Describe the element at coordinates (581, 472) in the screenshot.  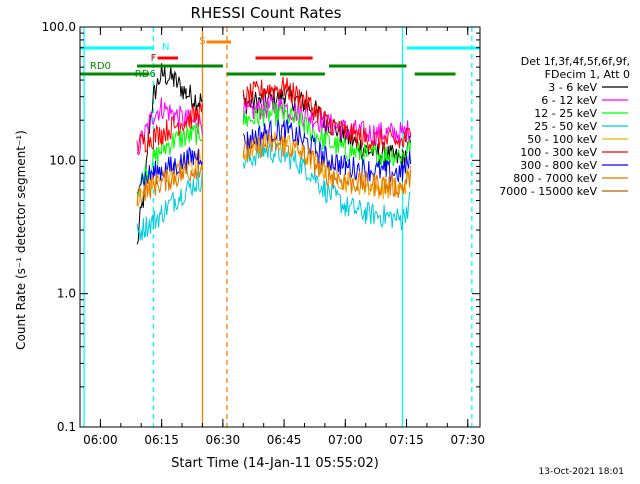
I see `footer-date: 13-Oct-2021 18:01` at that location.